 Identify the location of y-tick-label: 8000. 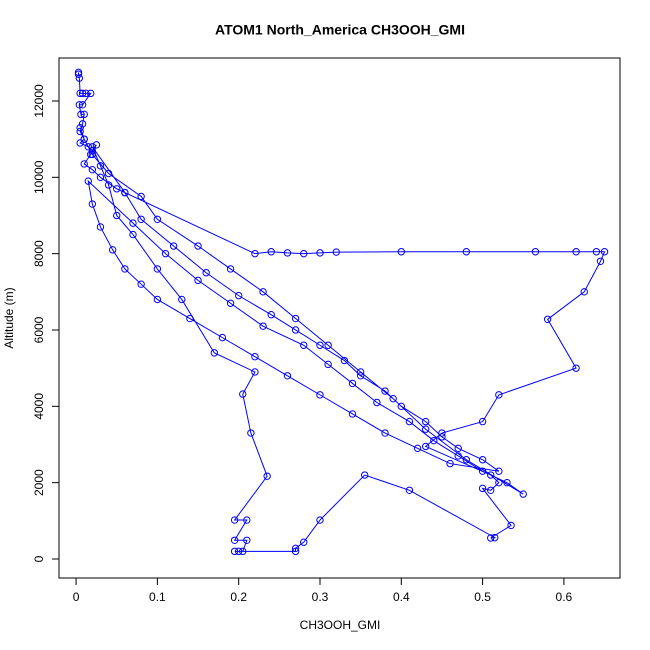
(39, 253).